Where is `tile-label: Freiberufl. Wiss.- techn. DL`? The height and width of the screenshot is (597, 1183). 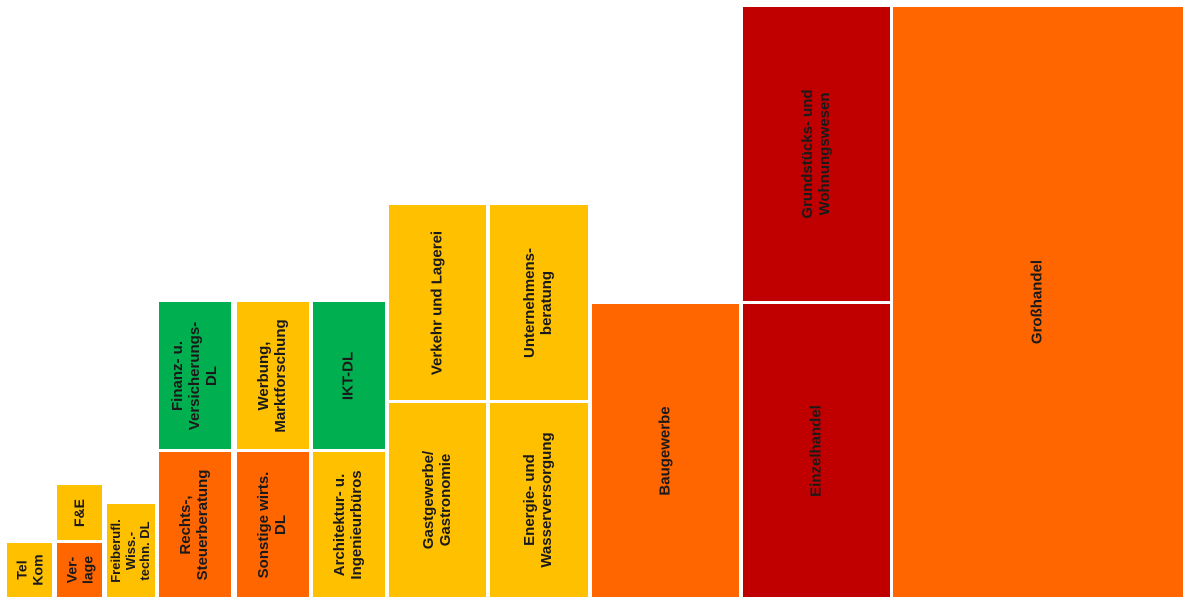
tile-label: Freiberufl. Wiss.- techn. DL is located at coordinates (130, 550).